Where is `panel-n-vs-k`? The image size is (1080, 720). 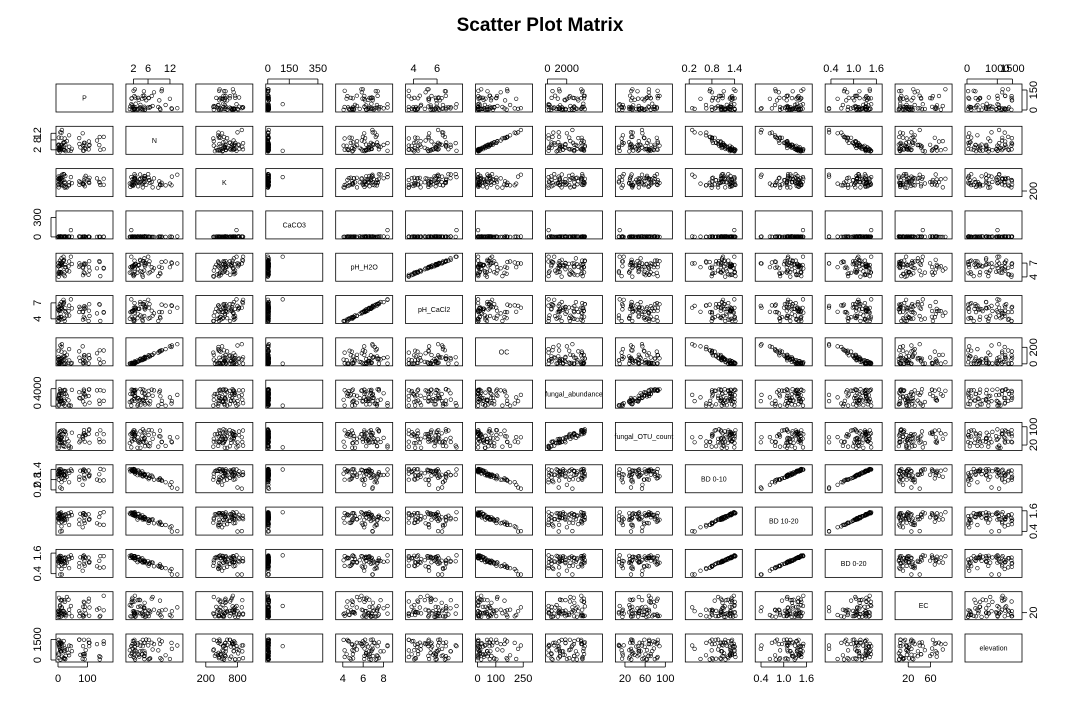
panel-n-vs-k is located at coordinates (224, 140).